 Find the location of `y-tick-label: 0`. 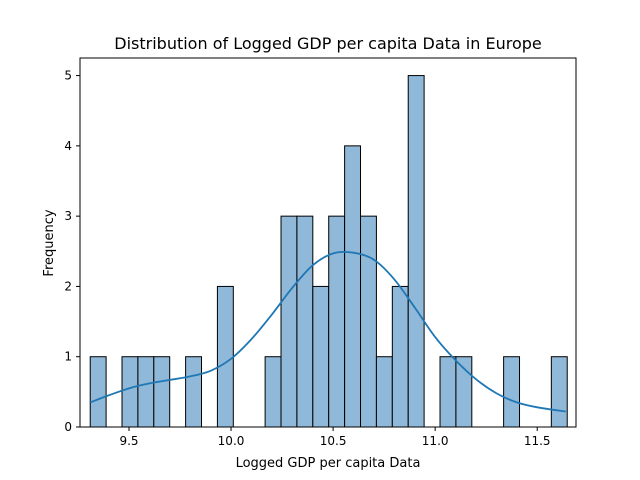

y-tick-label: 0 is located at coordinates (68, 427).